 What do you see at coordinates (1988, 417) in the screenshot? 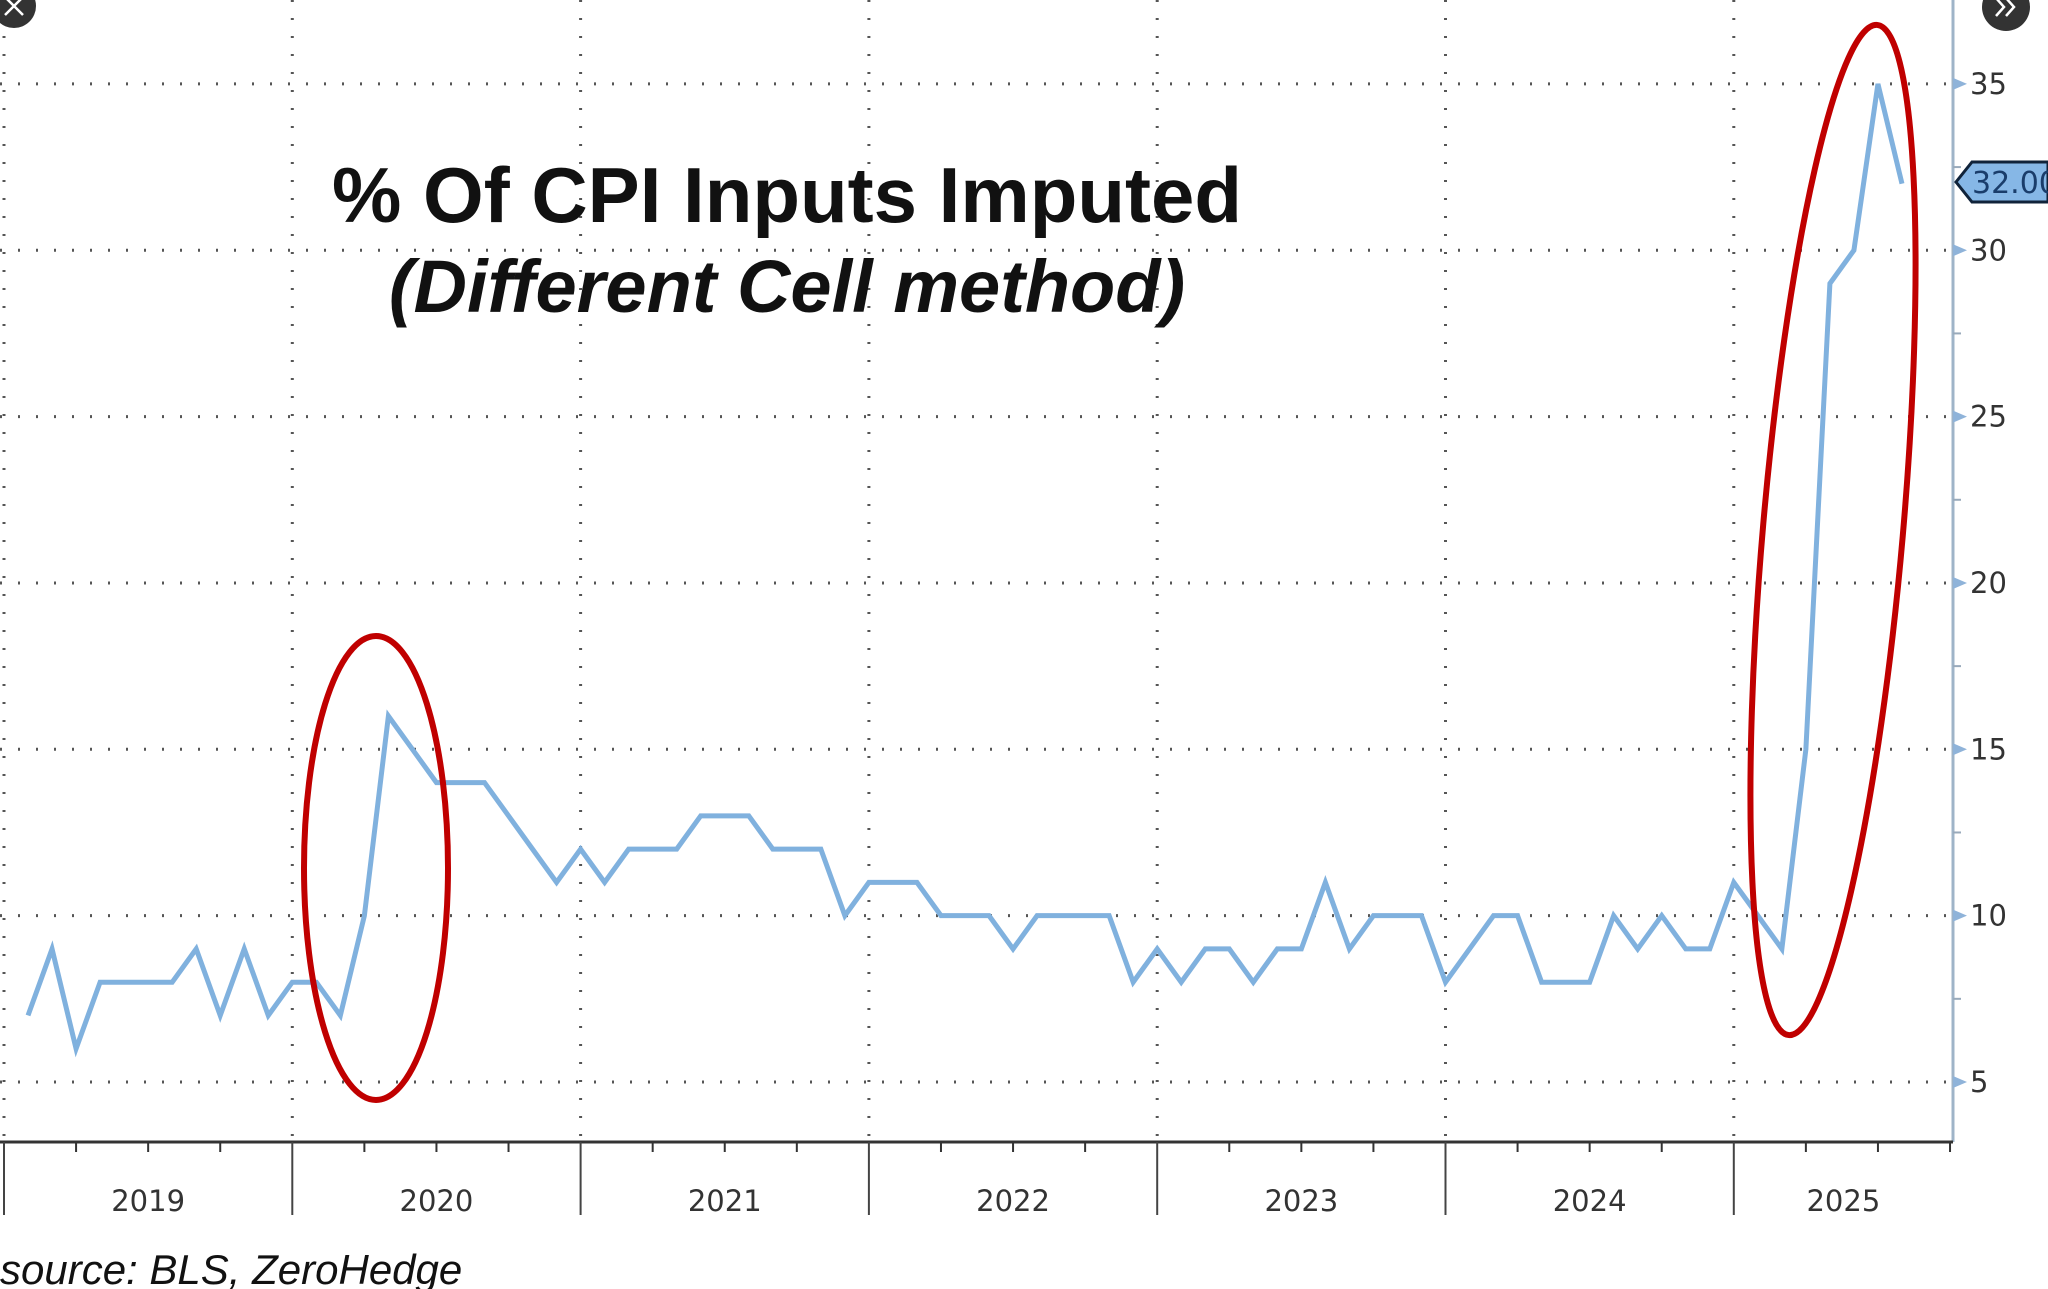
I see `y-tick-label: 25` at bounding box center [1988, 417].